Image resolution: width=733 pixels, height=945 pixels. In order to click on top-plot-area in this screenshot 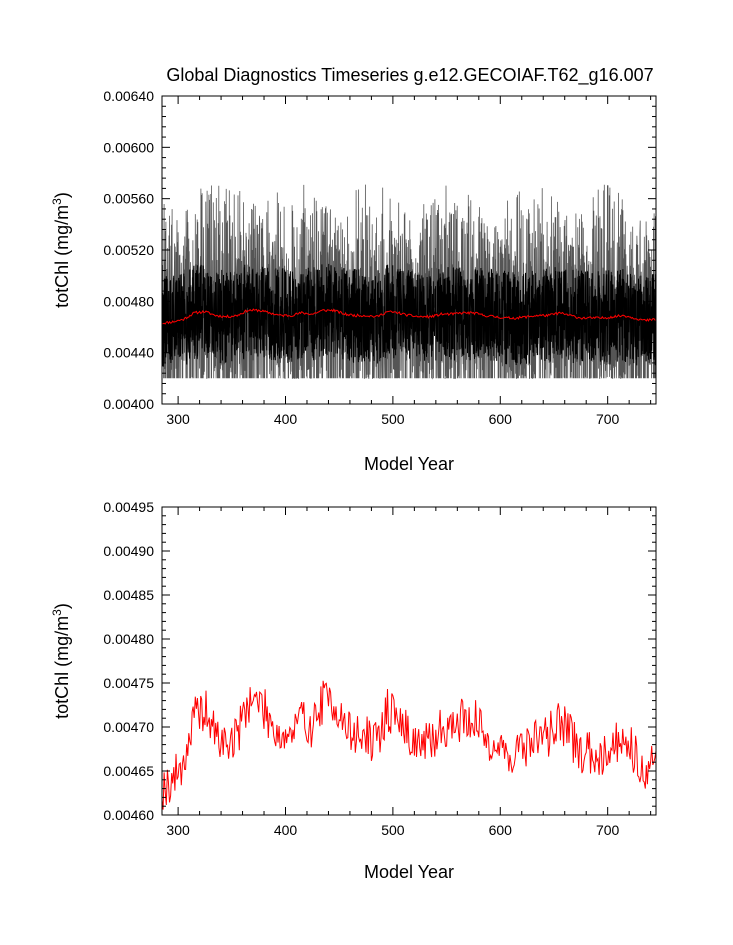, I will do `click(409, 282)`.